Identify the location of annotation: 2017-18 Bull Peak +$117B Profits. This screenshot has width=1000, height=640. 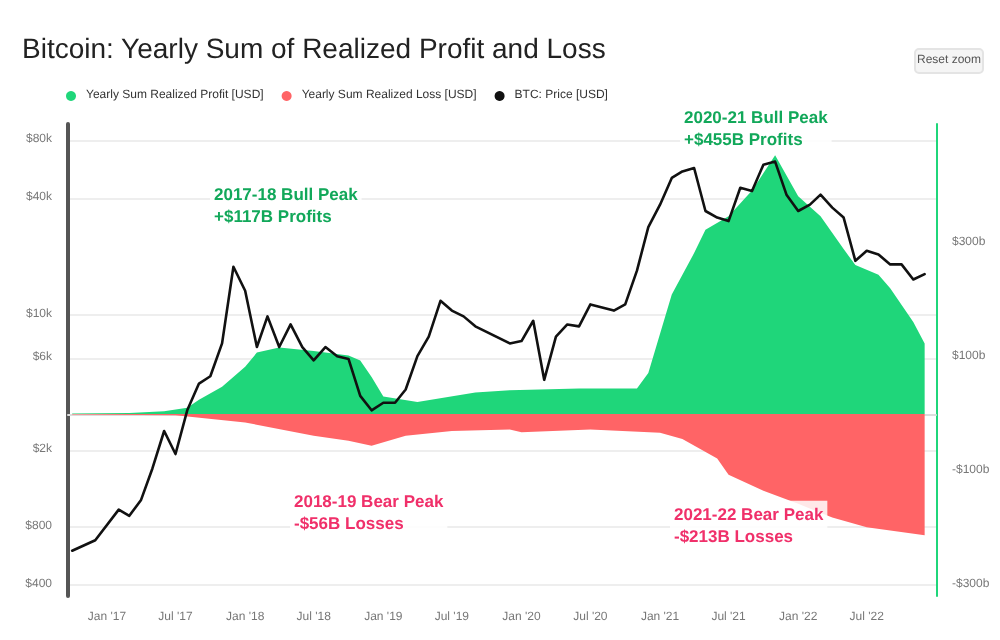
(286, 204).